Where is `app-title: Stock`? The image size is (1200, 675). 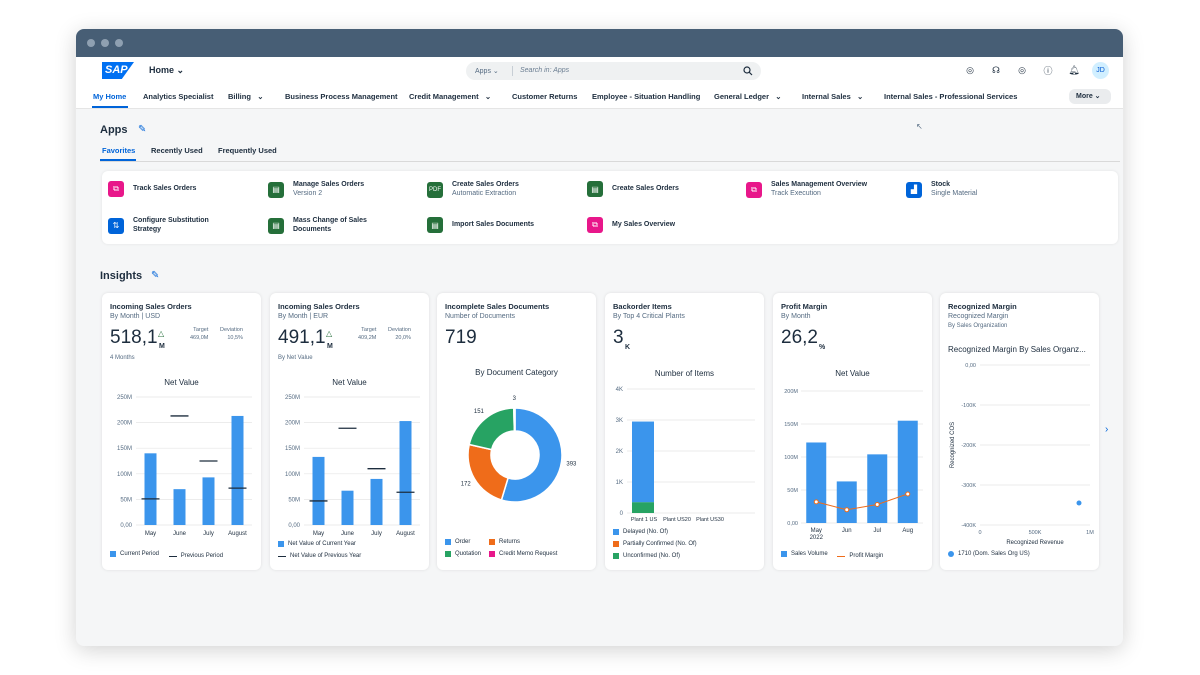 app-title: Stock is located at coordinates (941, 184).